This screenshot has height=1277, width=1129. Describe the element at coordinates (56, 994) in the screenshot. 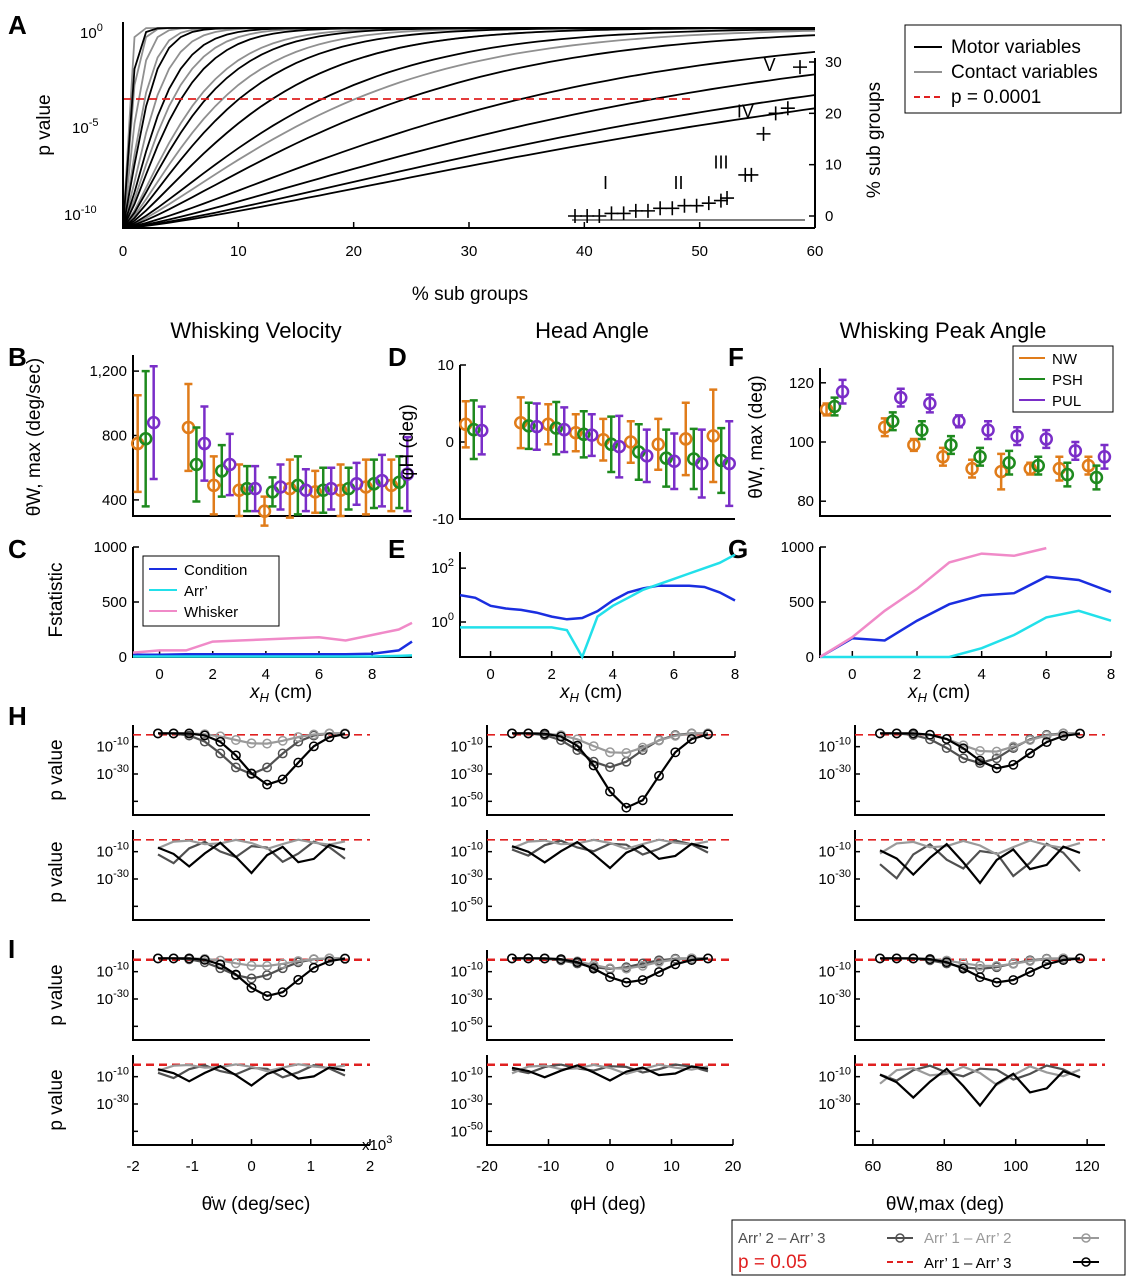

I see `pvalue-ylabel-row-2: p value` at that location.